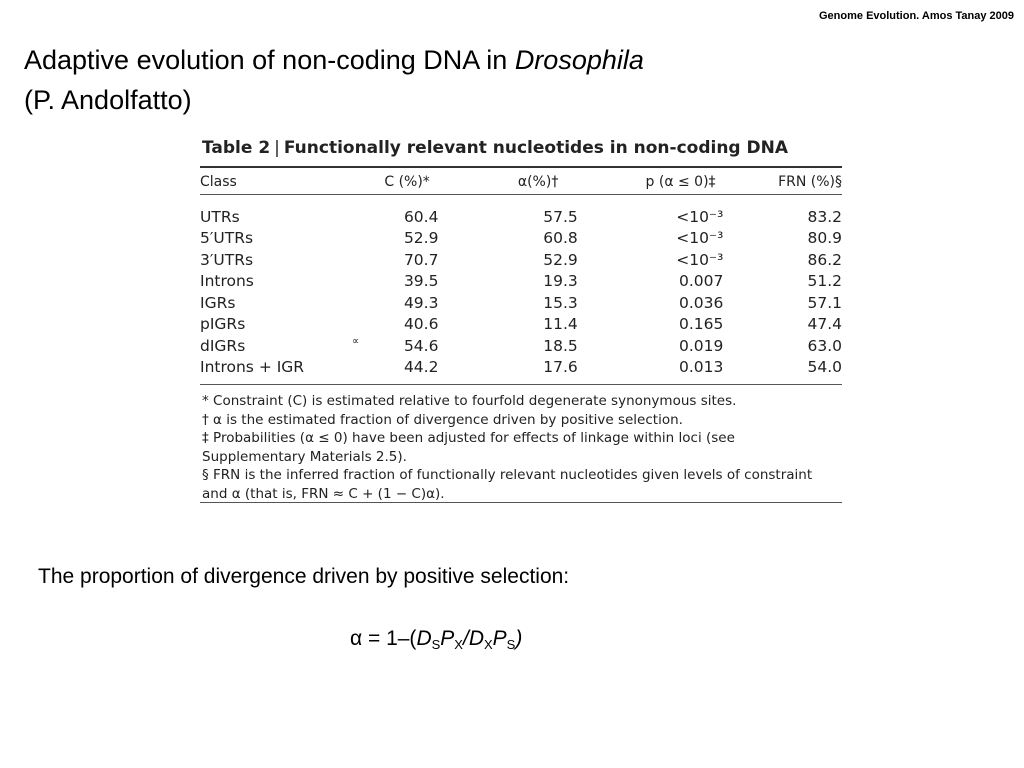  I want to click on footnote-rule, so click(521, 502).